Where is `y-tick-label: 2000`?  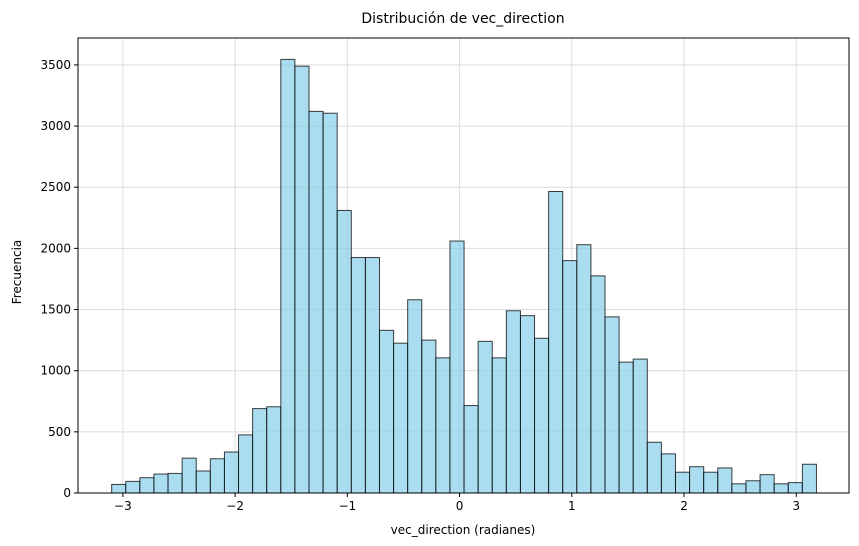
y-tick-label: 2000 is located at coordinates (55, 248).